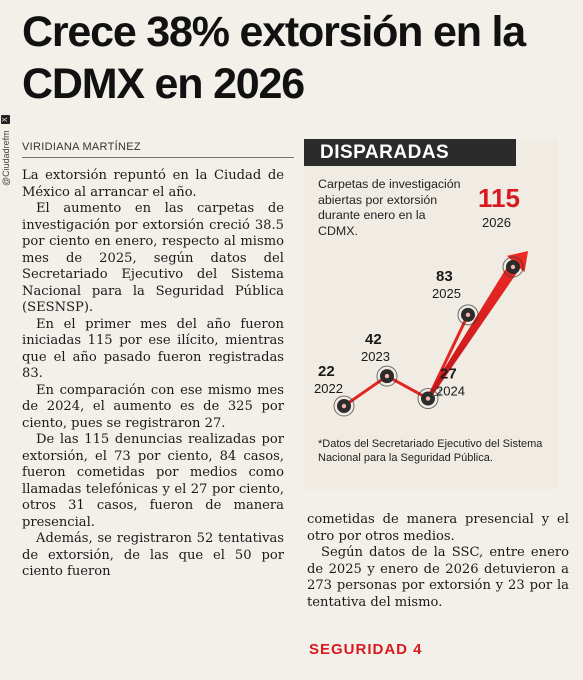 The height and width of the screenshot is (680, 583). What do you see at coordinates (81, 147) in the screenshot?
I see `byline: VIRIDIANA MARTÍNEZ` at bounding box center [81, 147].